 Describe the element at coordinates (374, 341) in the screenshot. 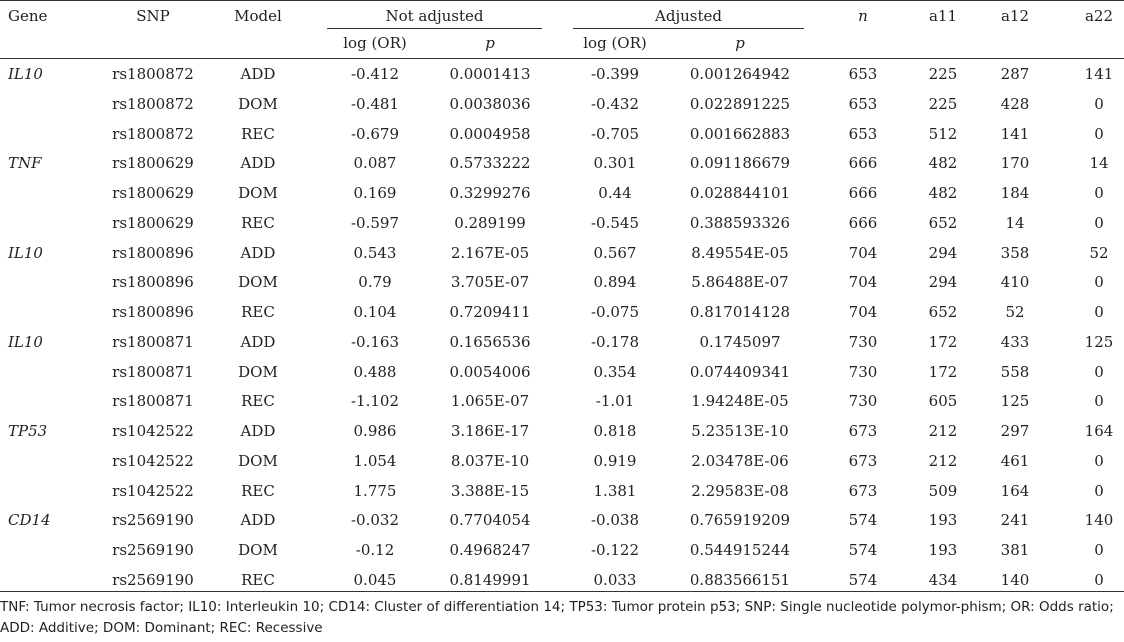

I see `cell-log-or-not-adjusted: -0.163` at that location.